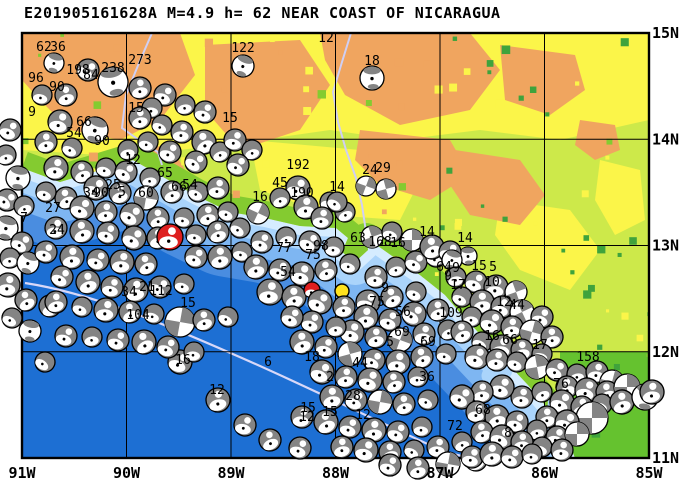 This screenshot has width=695, height=486. Describe the element at coordinates (455, 426) in the screenshot. I see `depth-label: 72` at that location.